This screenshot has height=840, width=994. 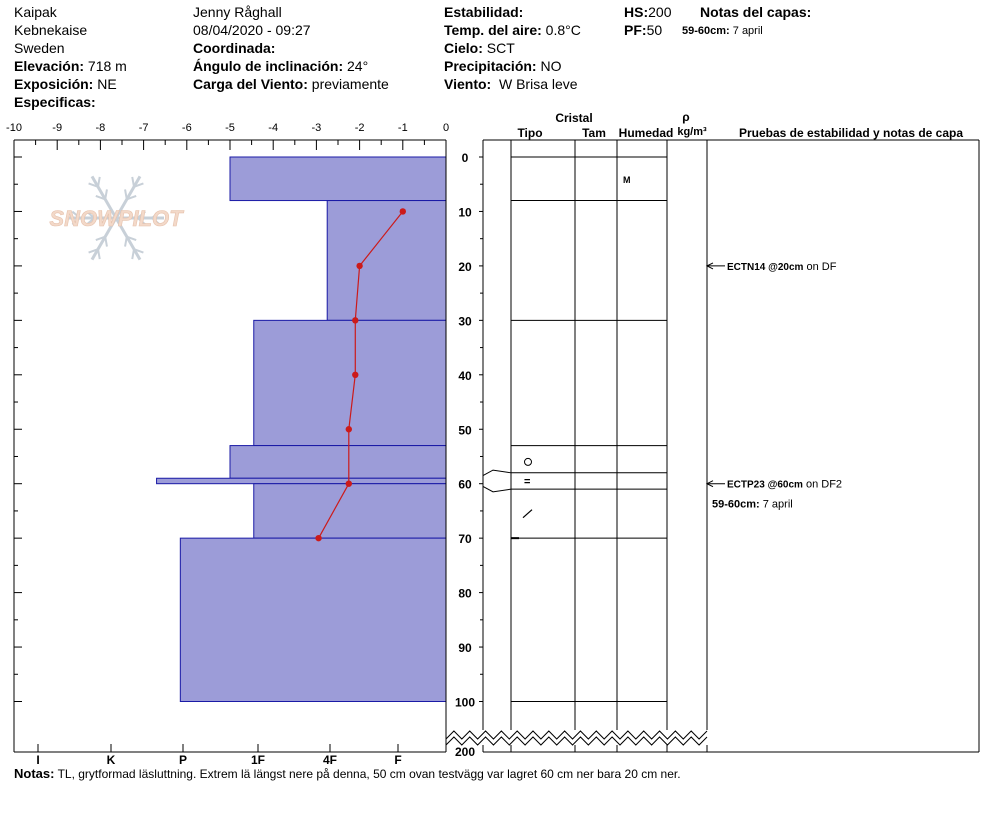 What do you see at coordinates (465, 158) in the screenshot?
I see `depth-label: 0` at bounding box center [465, 158].